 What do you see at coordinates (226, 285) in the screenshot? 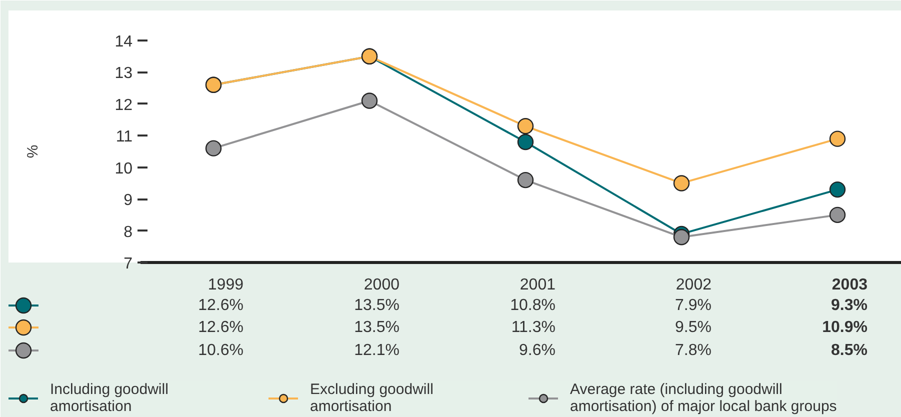
I see `x-tick-label: 1999` at bounding box center [226, 285].